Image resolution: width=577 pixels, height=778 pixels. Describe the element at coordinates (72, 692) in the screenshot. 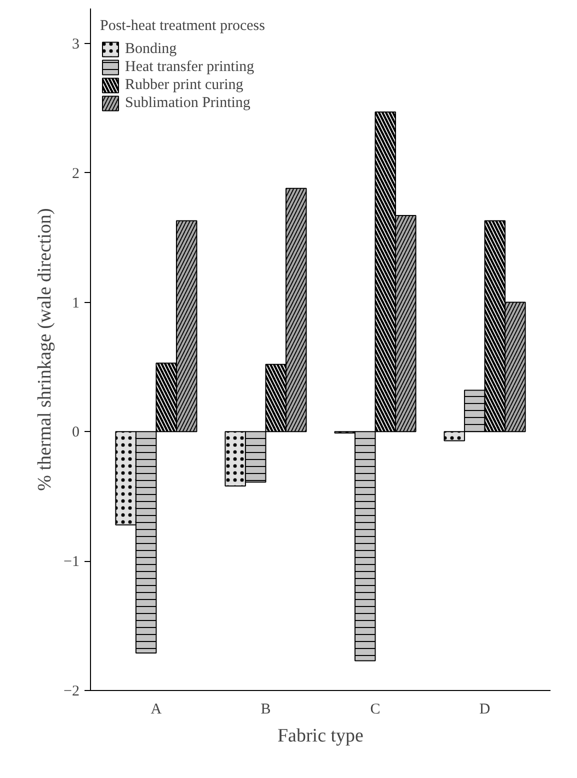

I see `y-tick-label: −2` at that location.